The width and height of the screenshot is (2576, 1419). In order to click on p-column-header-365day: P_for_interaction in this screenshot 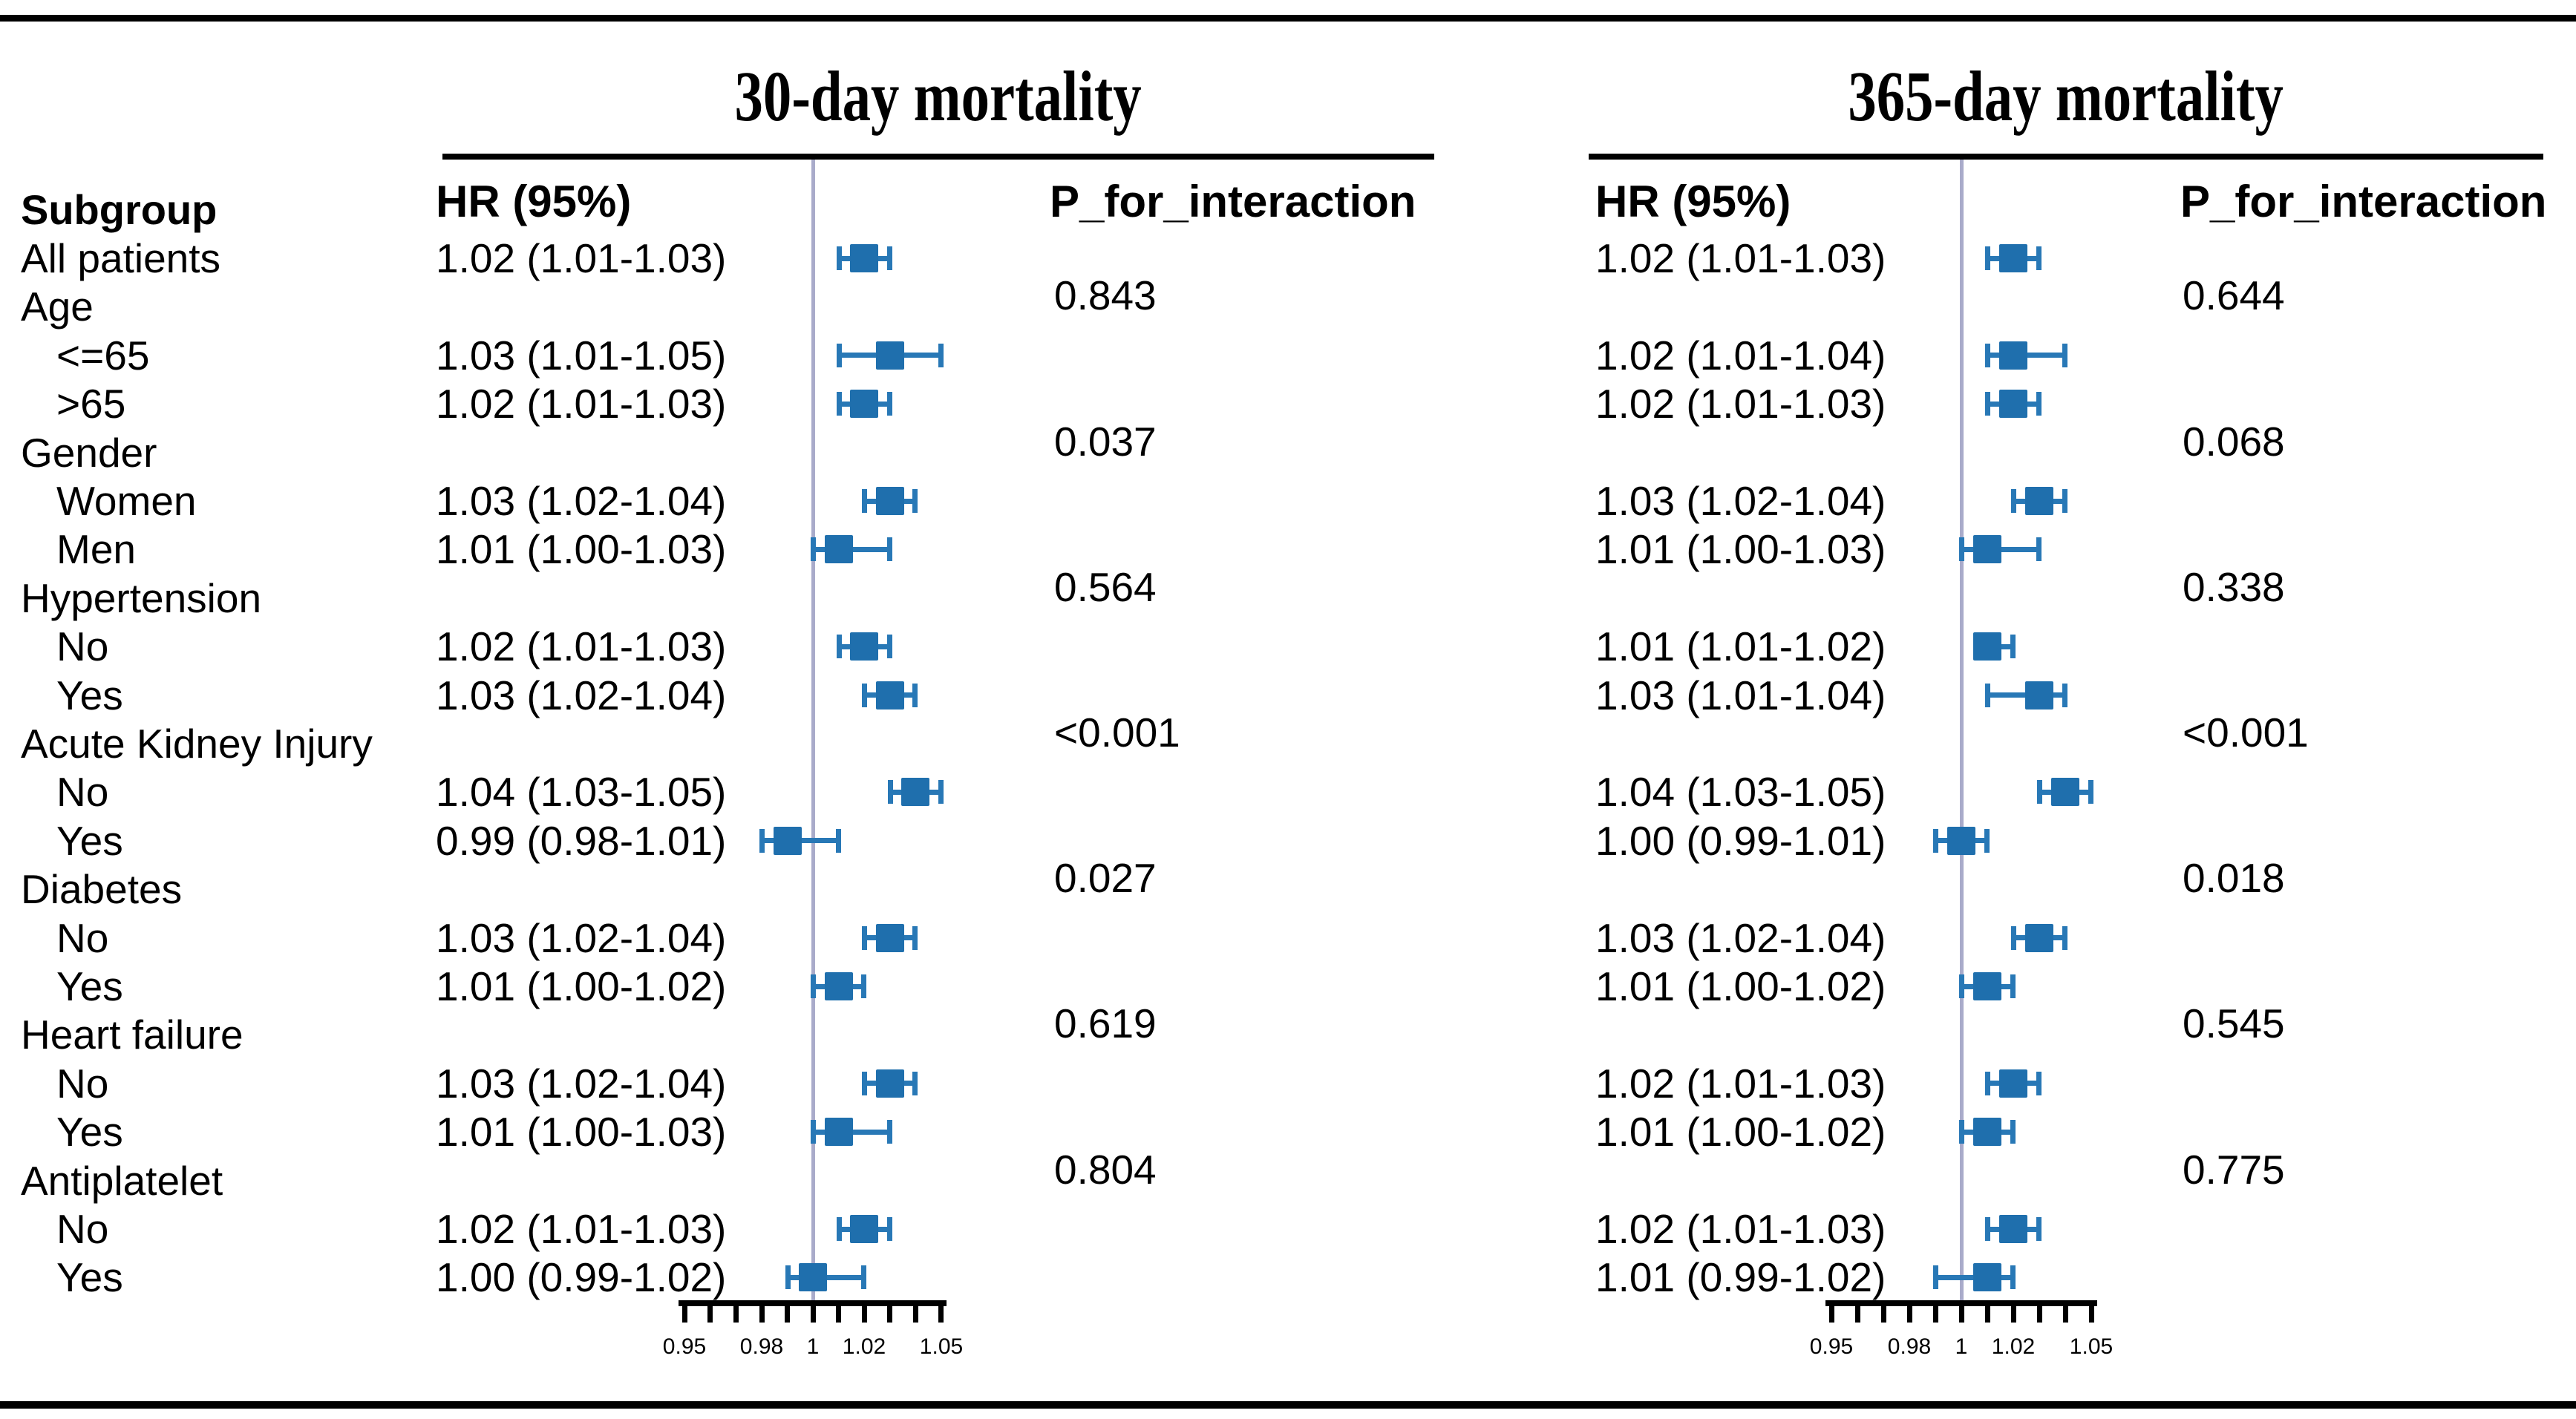, I will do `click(2364, 201)`.